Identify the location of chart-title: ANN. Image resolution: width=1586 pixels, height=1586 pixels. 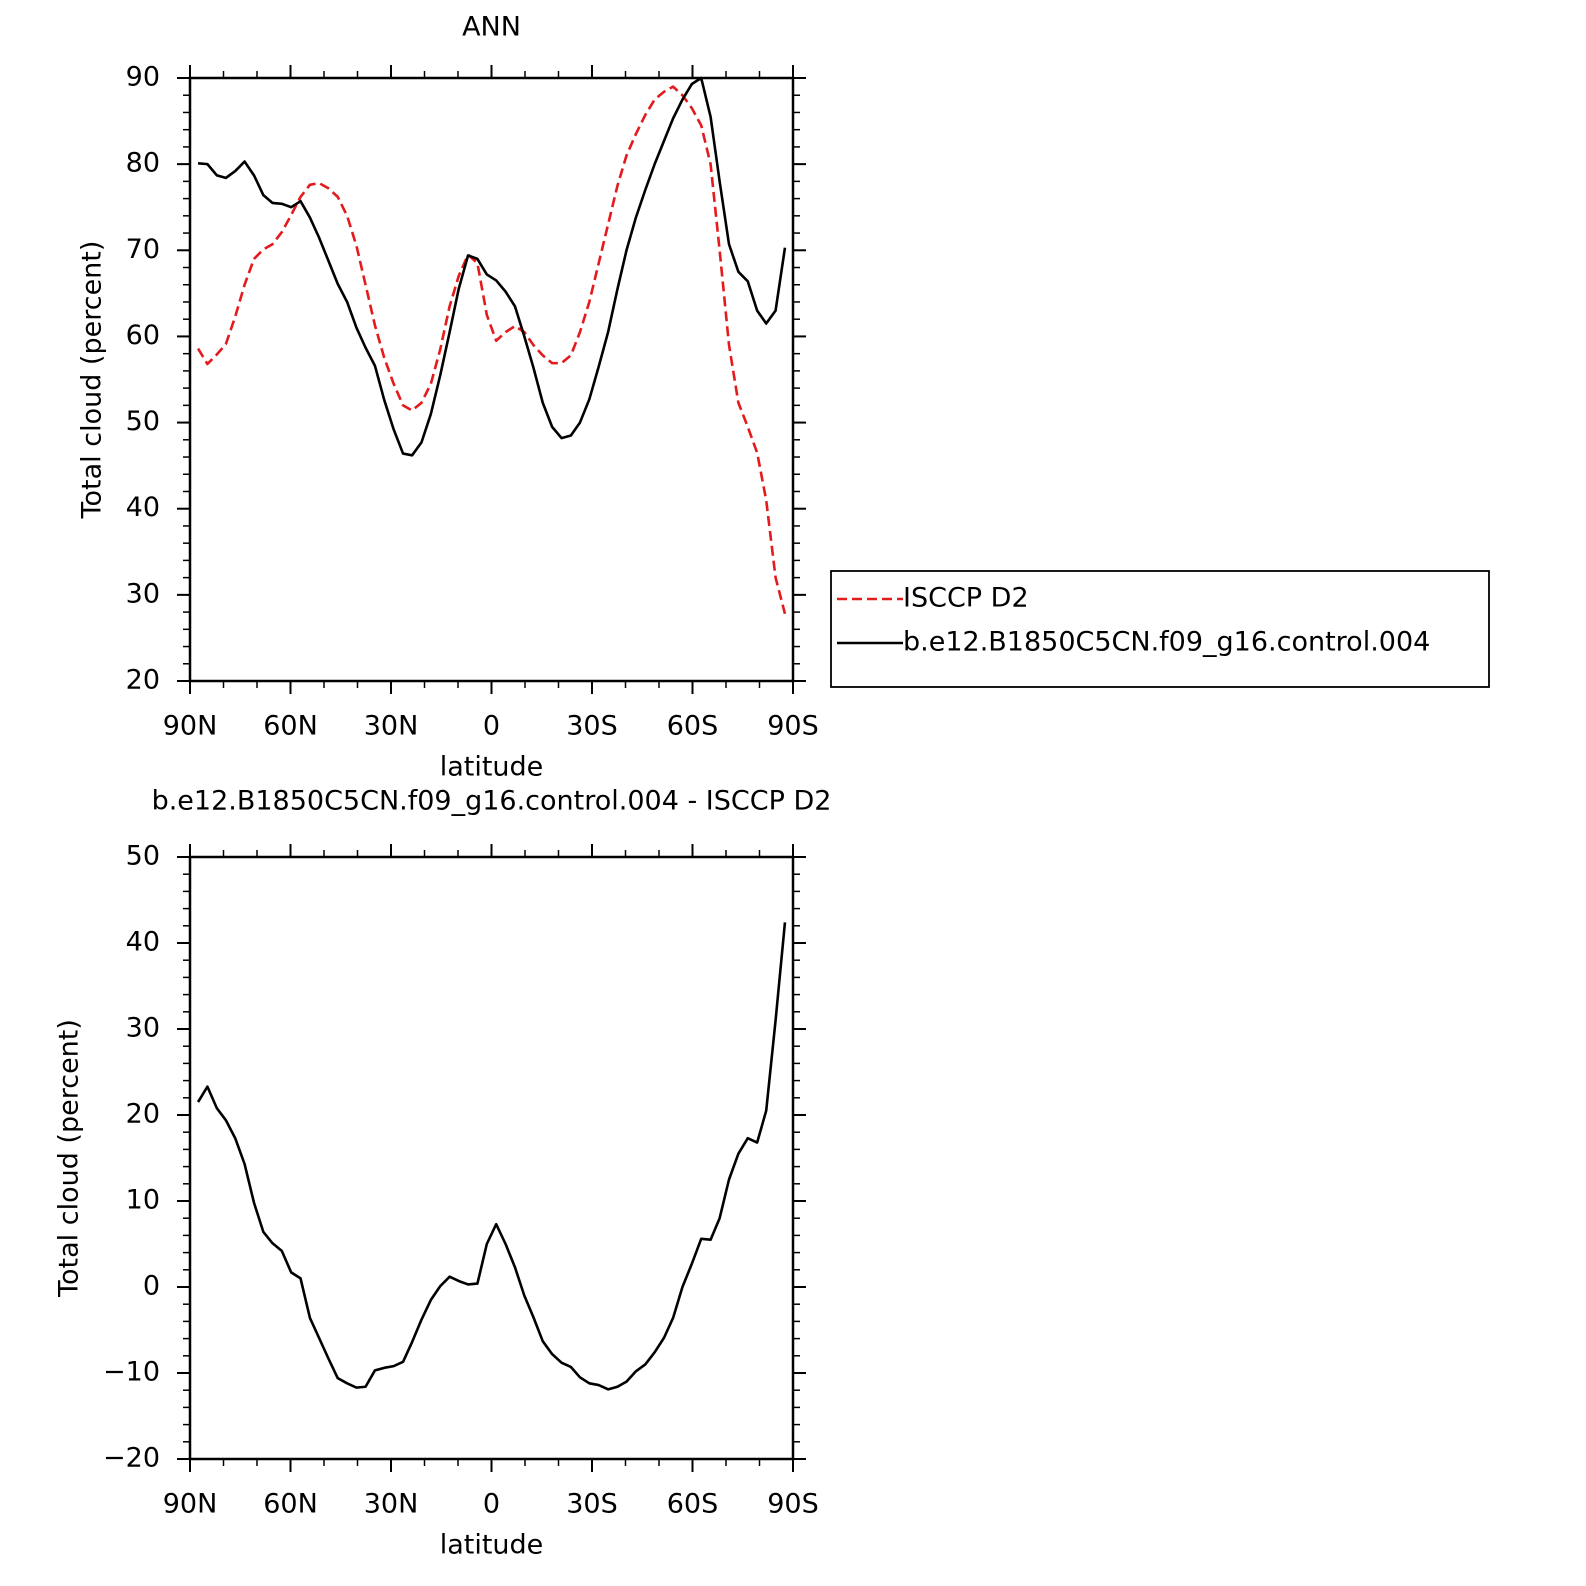
(491, 27).